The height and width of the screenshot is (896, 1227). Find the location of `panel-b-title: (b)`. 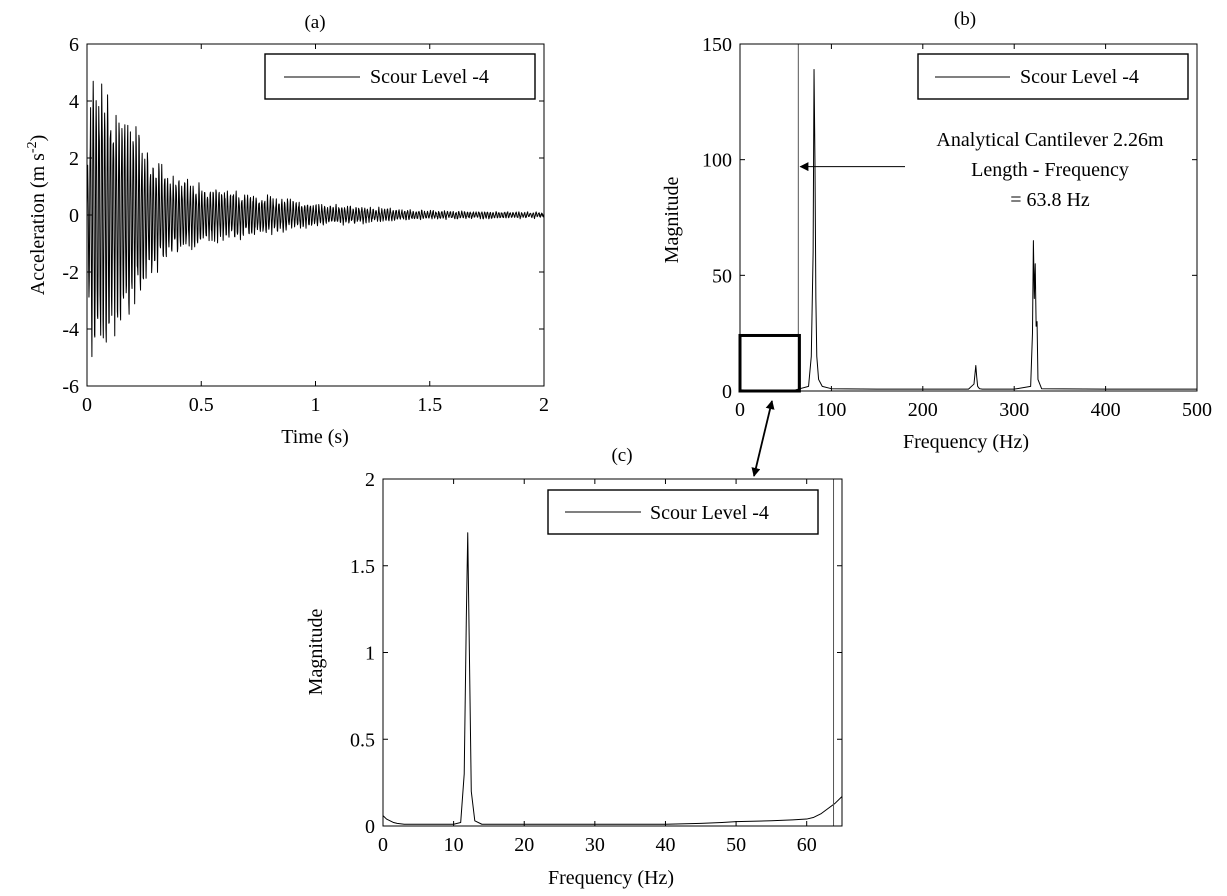

panel-b-title: (b) is located at coordinates (965, 19).